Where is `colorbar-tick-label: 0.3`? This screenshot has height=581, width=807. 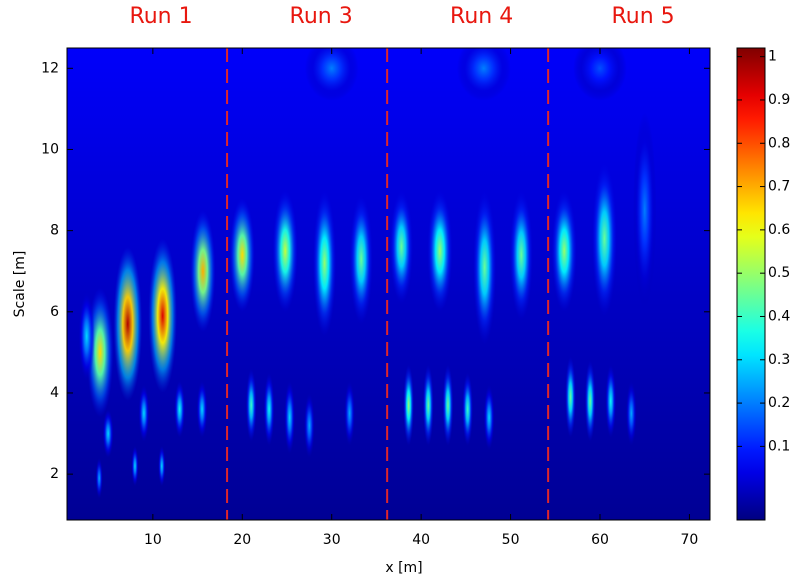 colorbar-tick-label: 0.3 is located at coordinates (779, 360).